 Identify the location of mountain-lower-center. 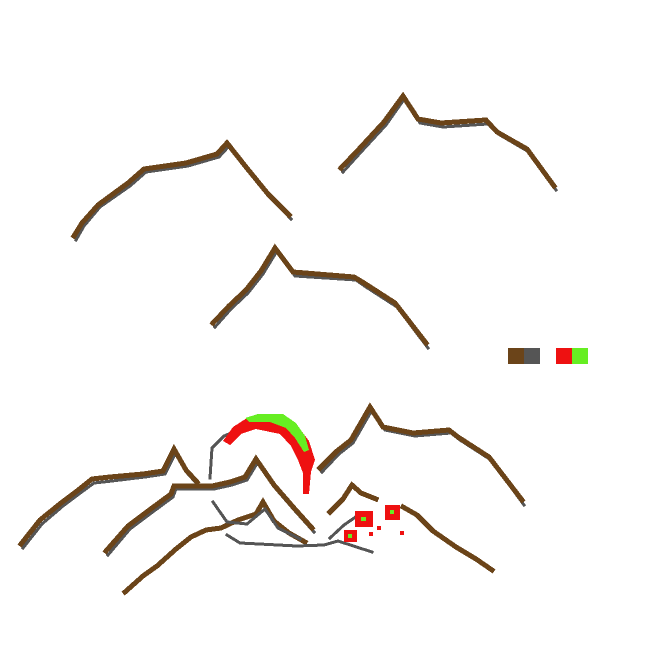
(209, 506).